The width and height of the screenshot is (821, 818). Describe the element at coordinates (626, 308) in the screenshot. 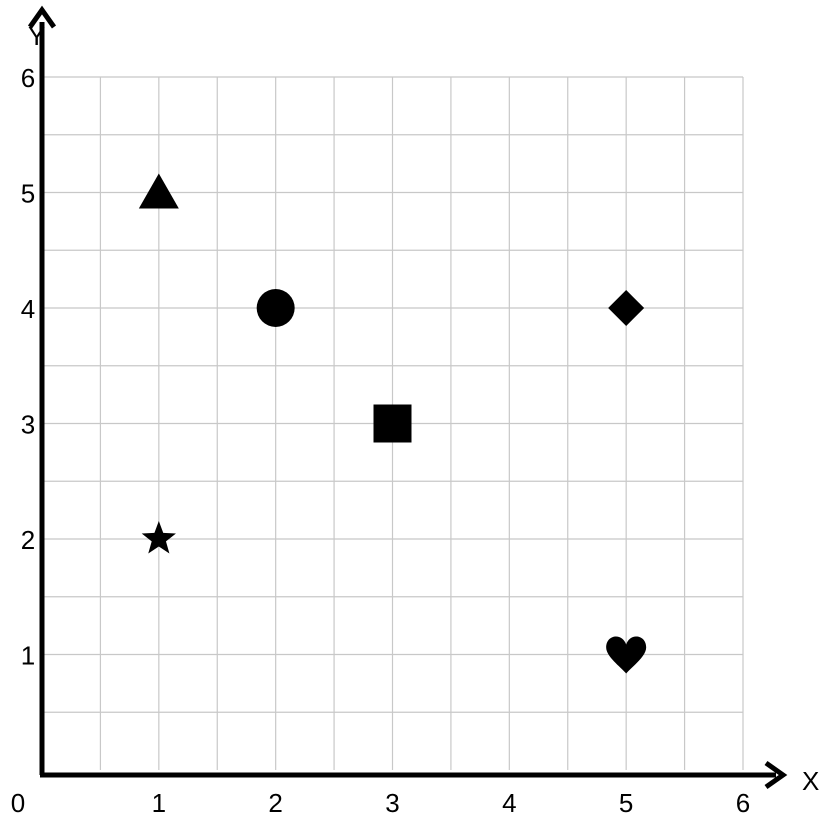

I see `diamond-point` at that location.